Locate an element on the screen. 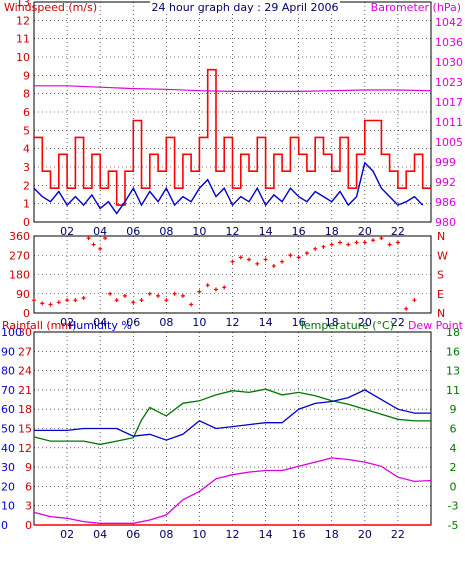  direction-x-tick-label: 04 is located at coordinates (100, 322).